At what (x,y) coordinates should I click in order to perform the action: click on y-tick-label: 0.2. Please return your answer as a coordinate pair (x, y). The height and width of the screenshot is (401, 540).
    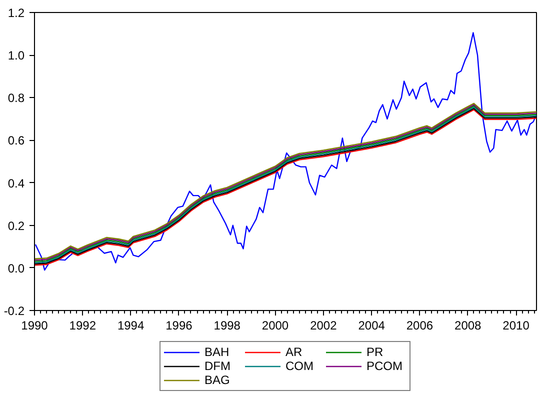
    Looking at the image, I should click on (16, 225).